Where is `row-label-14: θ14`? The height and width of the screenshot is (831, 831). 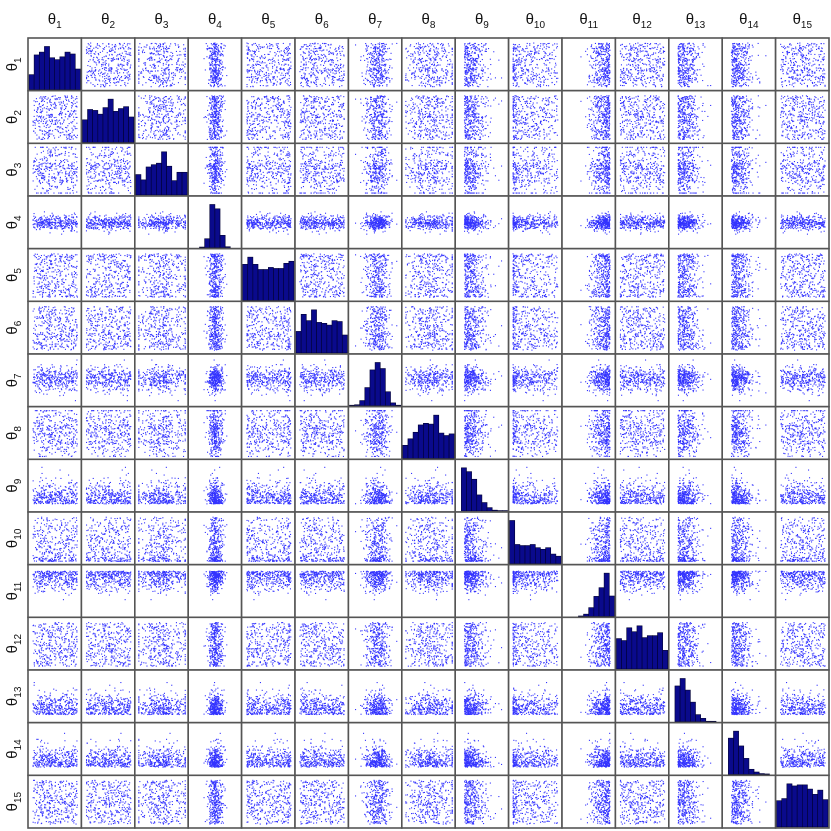 row-label-14: θ14 is located at coordinates (14, 749).